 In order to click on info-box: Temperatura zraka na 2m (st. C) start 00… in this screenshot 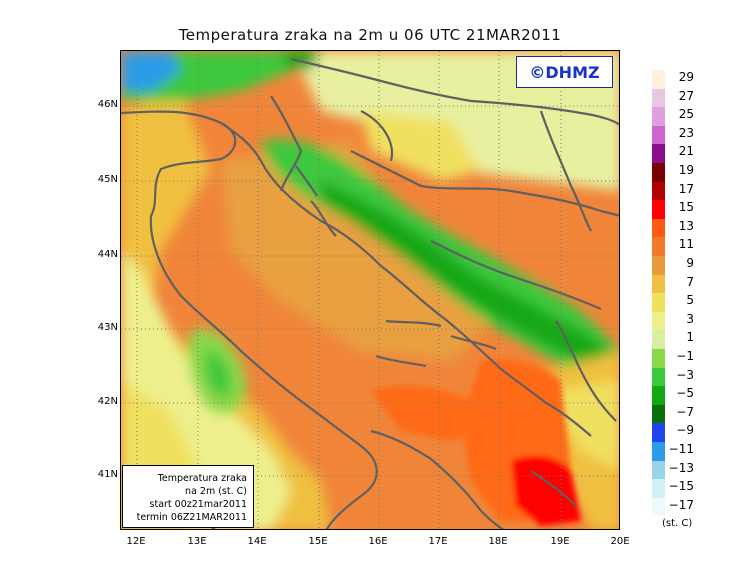, I will do `click(188, 496)`.